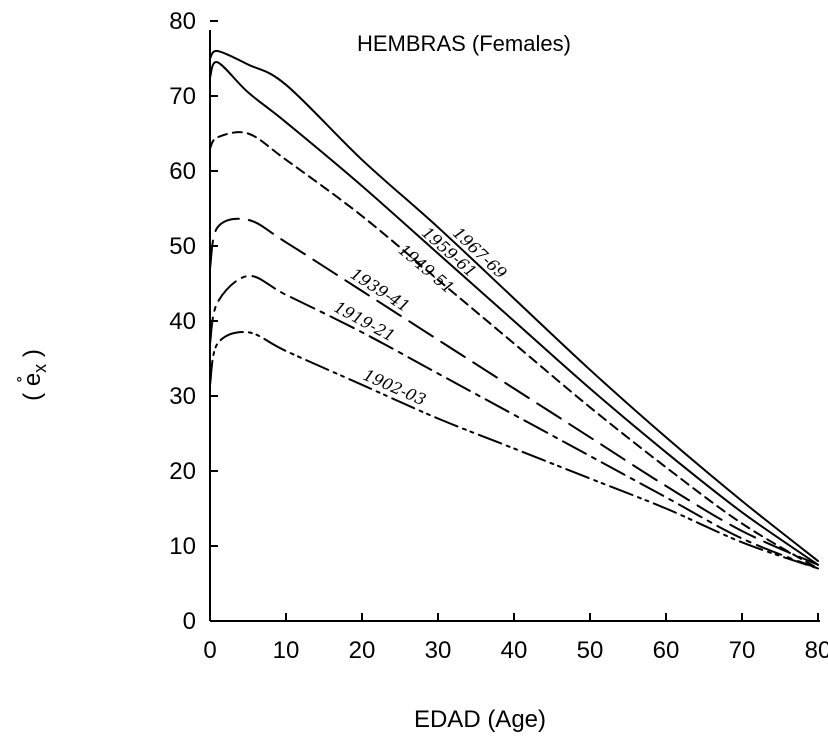 Image resolution: width=828 pixels, height=743 pixels. What do you see at coordinates (590, 650) in the screenshot?
I see `x-tick-label: 50` at bounding box center [590, 650].